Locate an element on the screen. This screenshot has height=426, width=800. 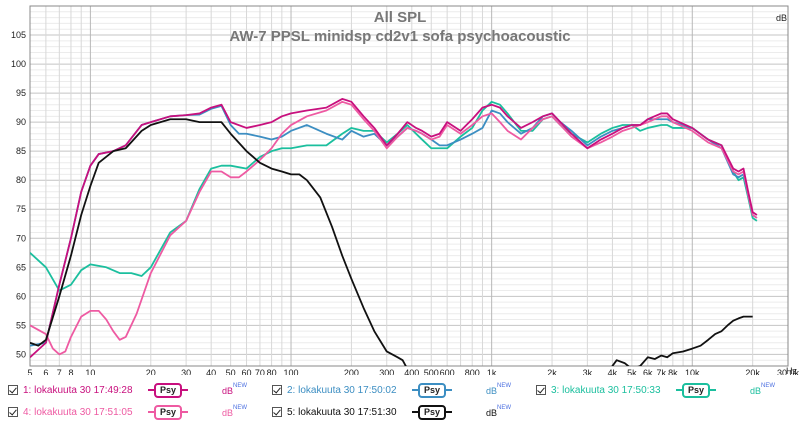
x-tick-label: 7 is located at coordinates (59, 371).